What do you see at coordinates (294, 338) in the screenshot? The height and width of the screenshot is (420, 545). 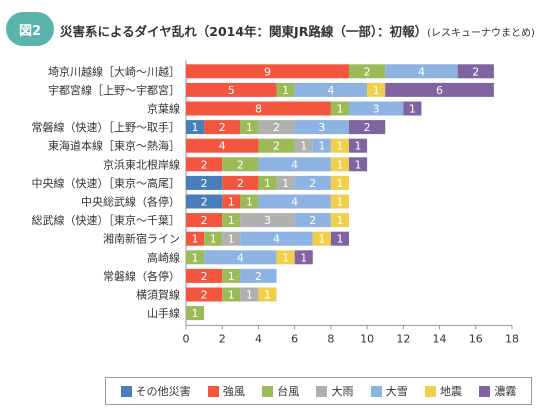 I see `x-tick-label: 6` at bounding box center [294, 338].